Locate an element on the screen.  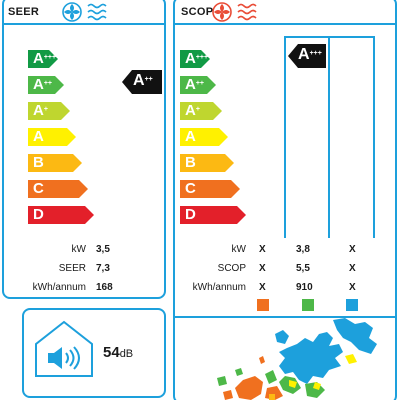
heating-spec-label: kW is located at coordinates (238, 249).